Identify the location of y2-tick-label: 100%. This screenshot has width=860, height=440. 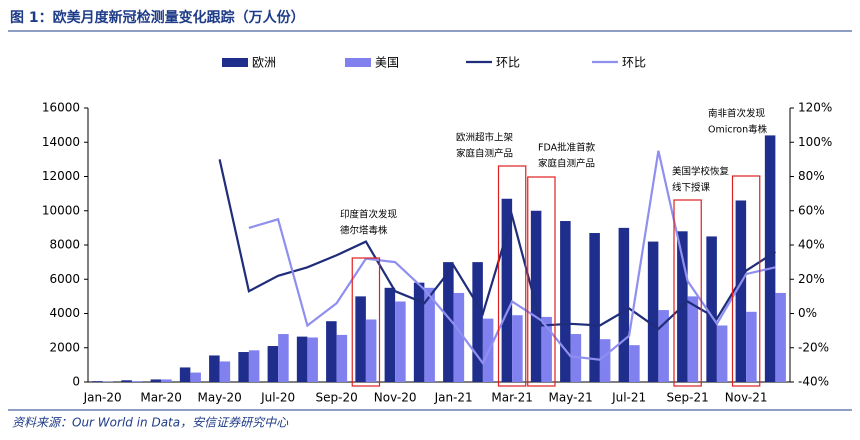
(815, 142).